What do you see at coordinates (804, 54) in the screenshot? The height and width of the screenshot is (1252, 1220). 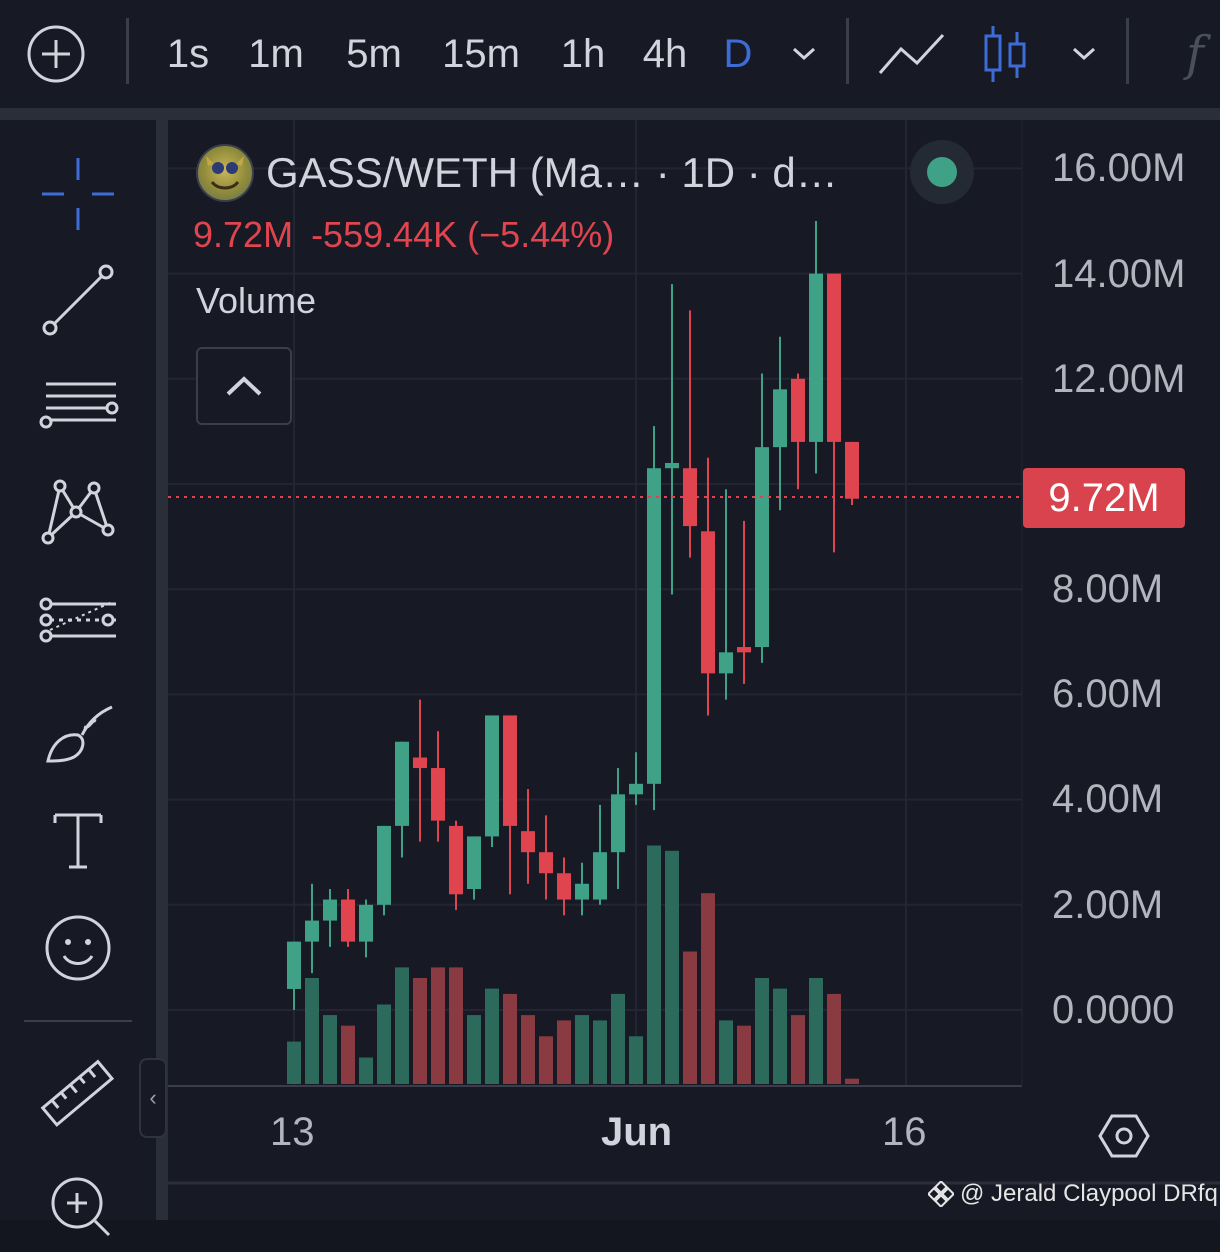 I see `timeframe-dropdown-button` at bounding box center [804, 54].